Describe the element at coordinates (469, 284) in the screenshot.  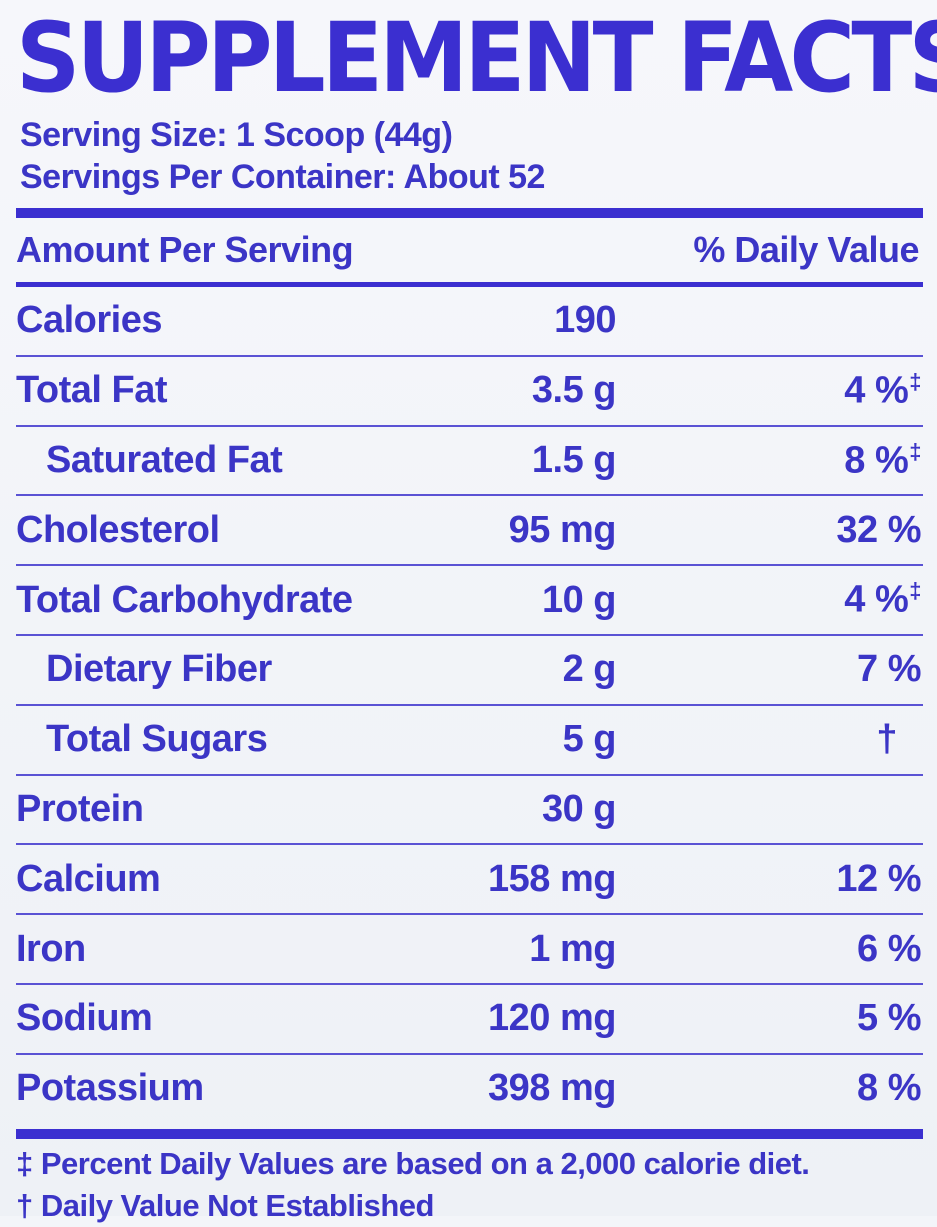
I see `header-divider` at that location.